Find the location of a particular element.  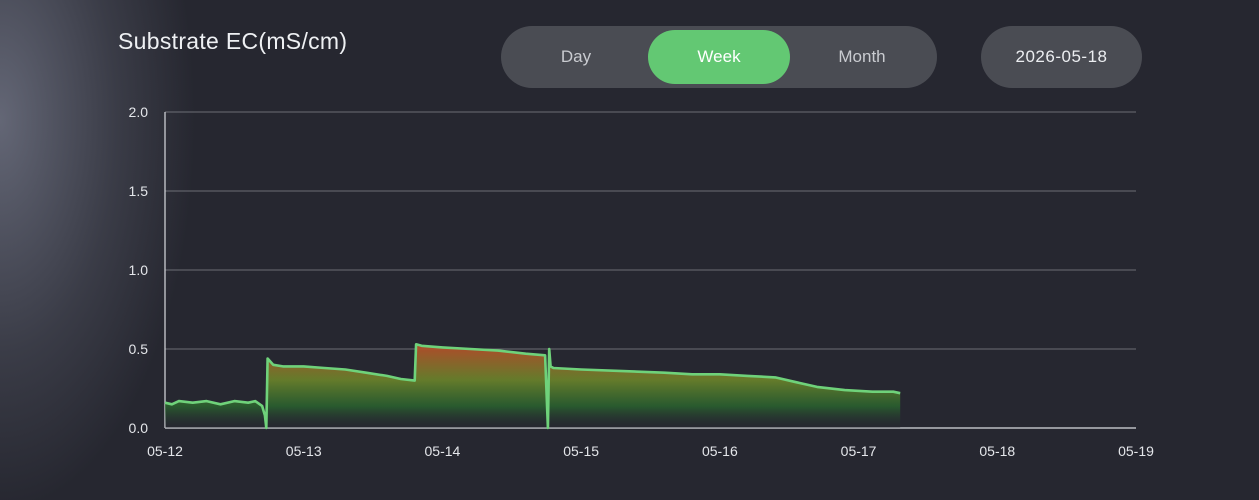

series-area is located at coordinates (533, 386).